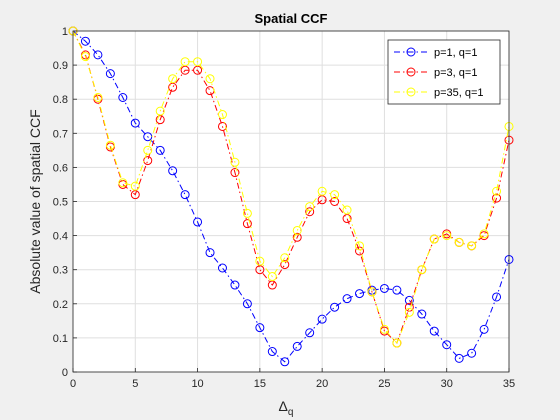 This screenshot has width=560, height=420. I want to click on y-tick-label: 0.1, so click(60, 339).